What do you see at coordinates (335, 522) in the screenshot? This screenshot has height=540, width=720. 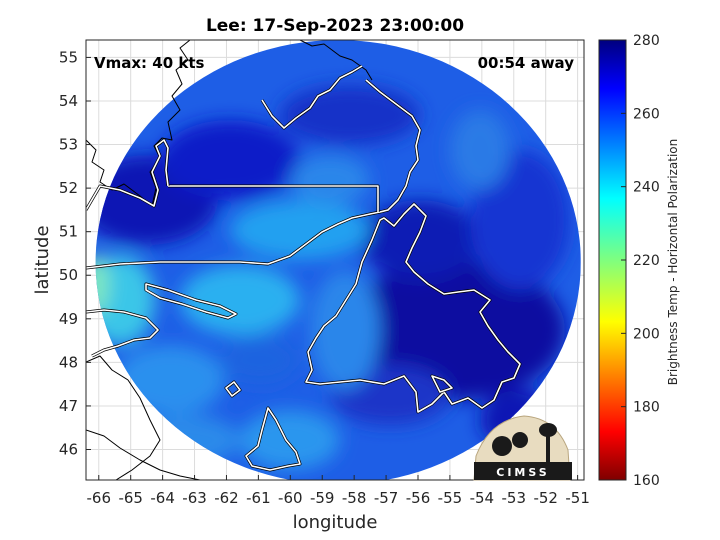 I see `x-axis-label: longitude` at bounding box center [335, 522].